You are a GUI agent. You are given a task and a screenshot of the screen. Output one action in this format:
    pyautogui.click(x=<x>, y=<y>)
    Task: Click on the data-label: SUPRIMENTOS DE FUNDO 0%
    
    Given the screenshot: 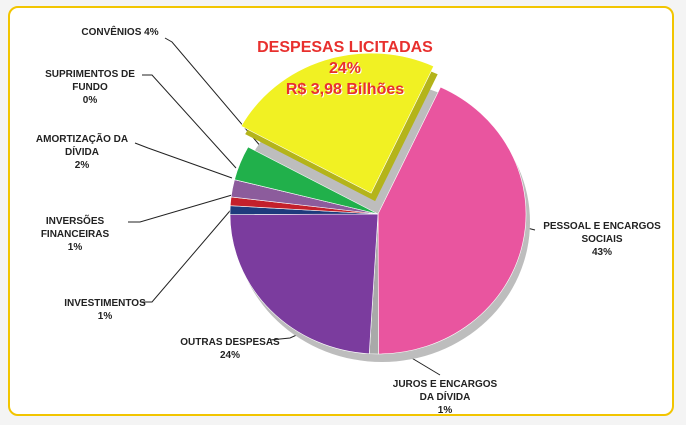 What is the action you would take?
    pyautogui.click(x=90, y=87)
    